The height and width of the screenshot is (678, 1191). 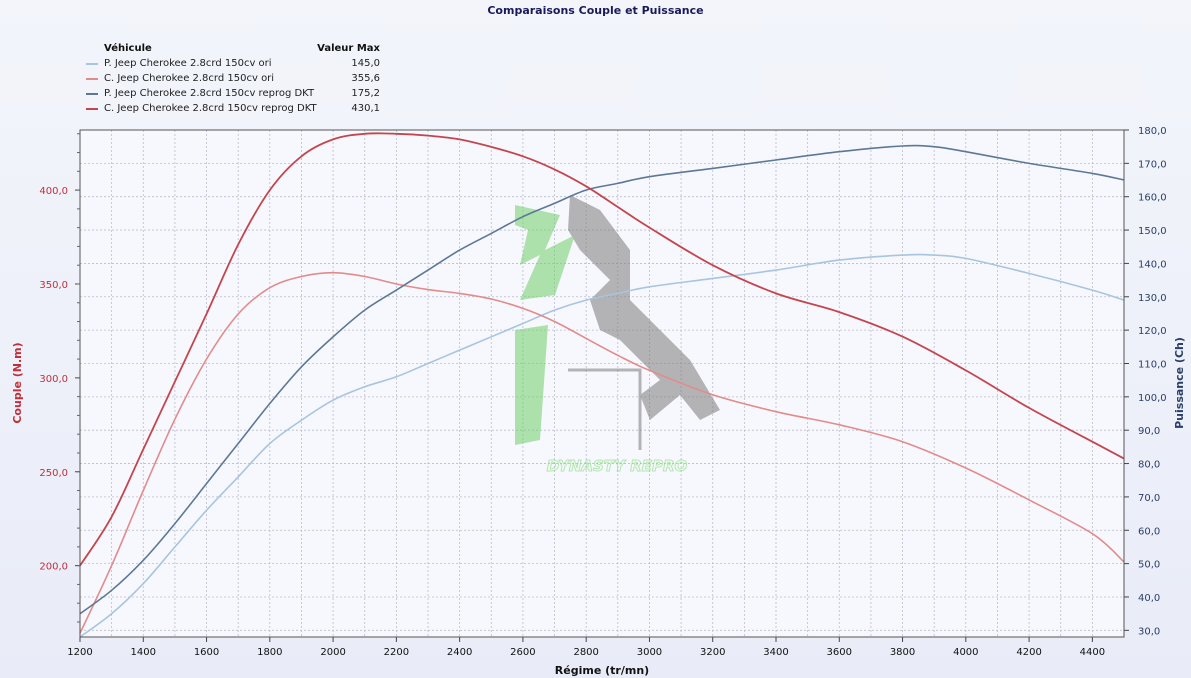 I want to click on y-right-tick-label: 160,0, so click(x=1152, y=198).